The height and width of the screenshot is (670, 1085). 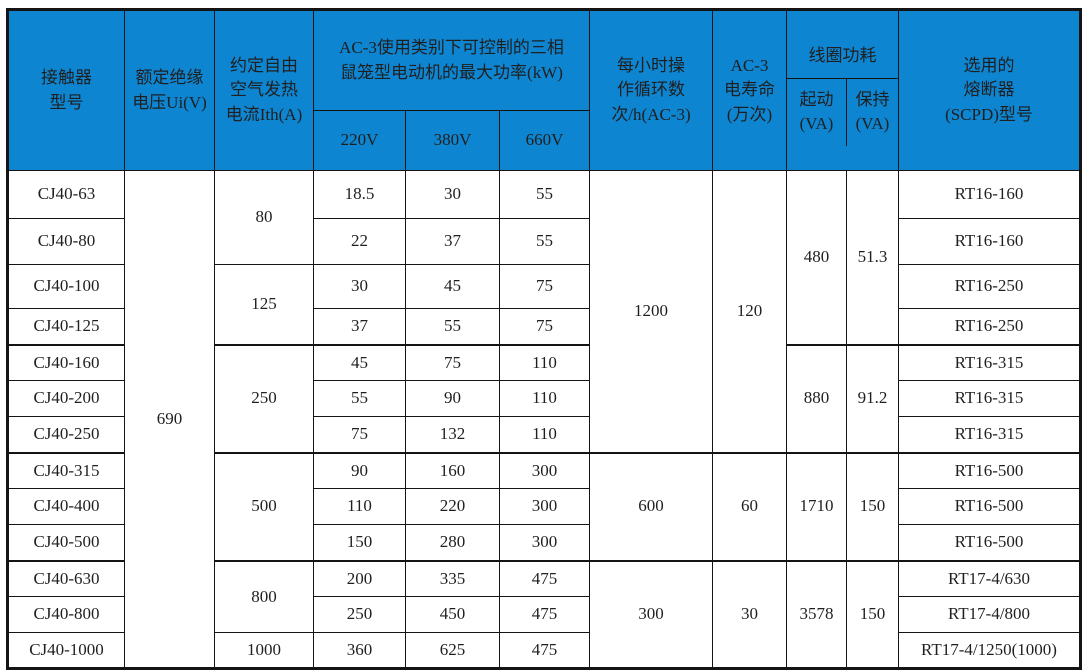 I want to click on table-row: CJ40-400 110 220 300 RT16-500, so click(x=544, y=507).